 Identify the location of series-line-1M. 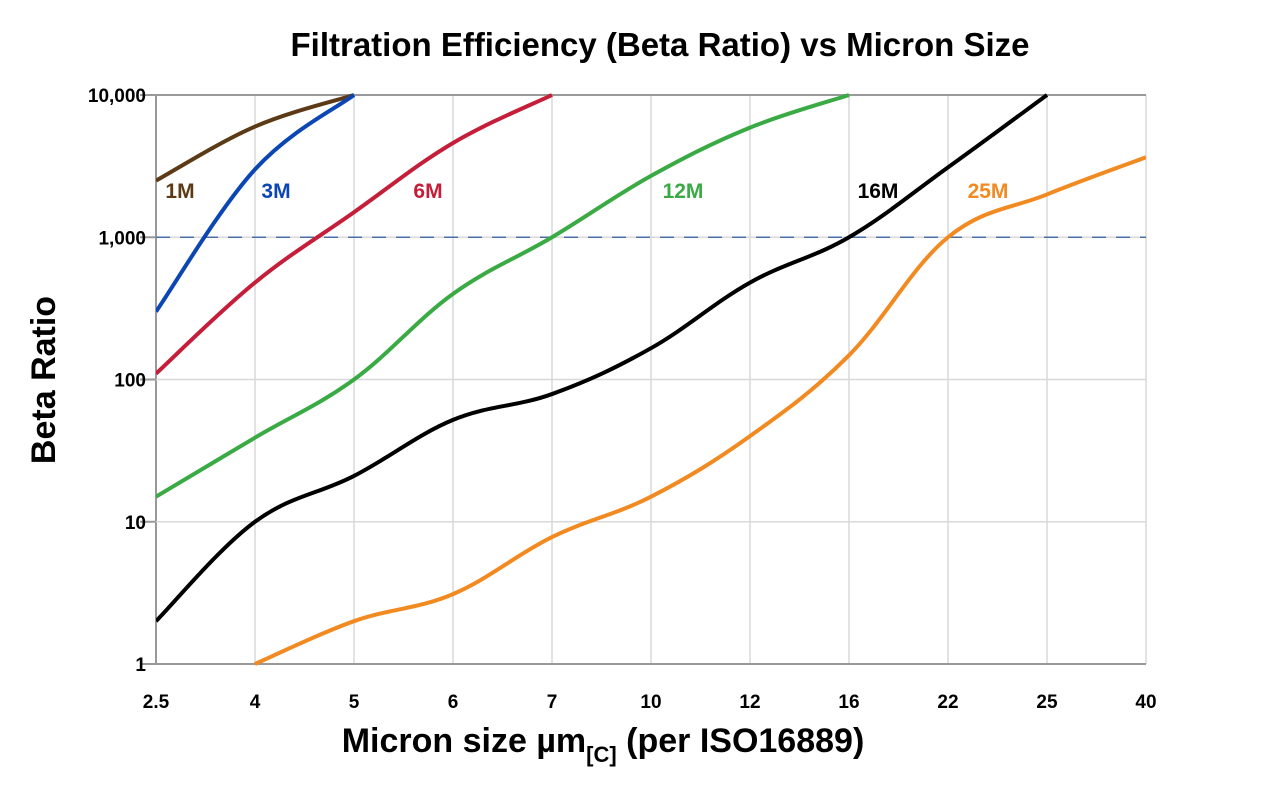
(255, 138).